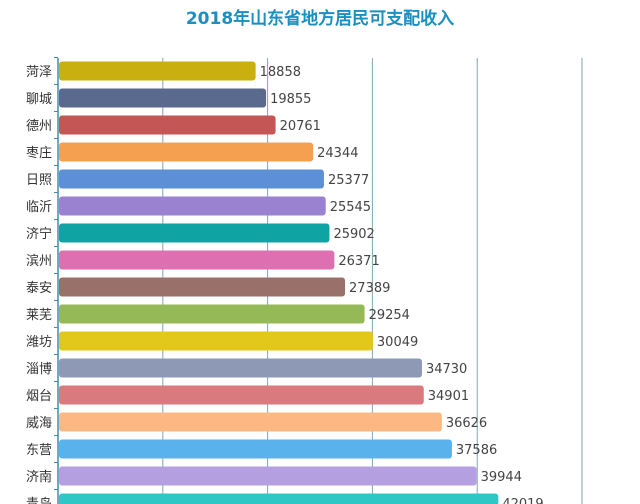 Image resolution: width=640 pixels, height=504 pixels. I want to click on data-label: 42019, so click(522, 500).